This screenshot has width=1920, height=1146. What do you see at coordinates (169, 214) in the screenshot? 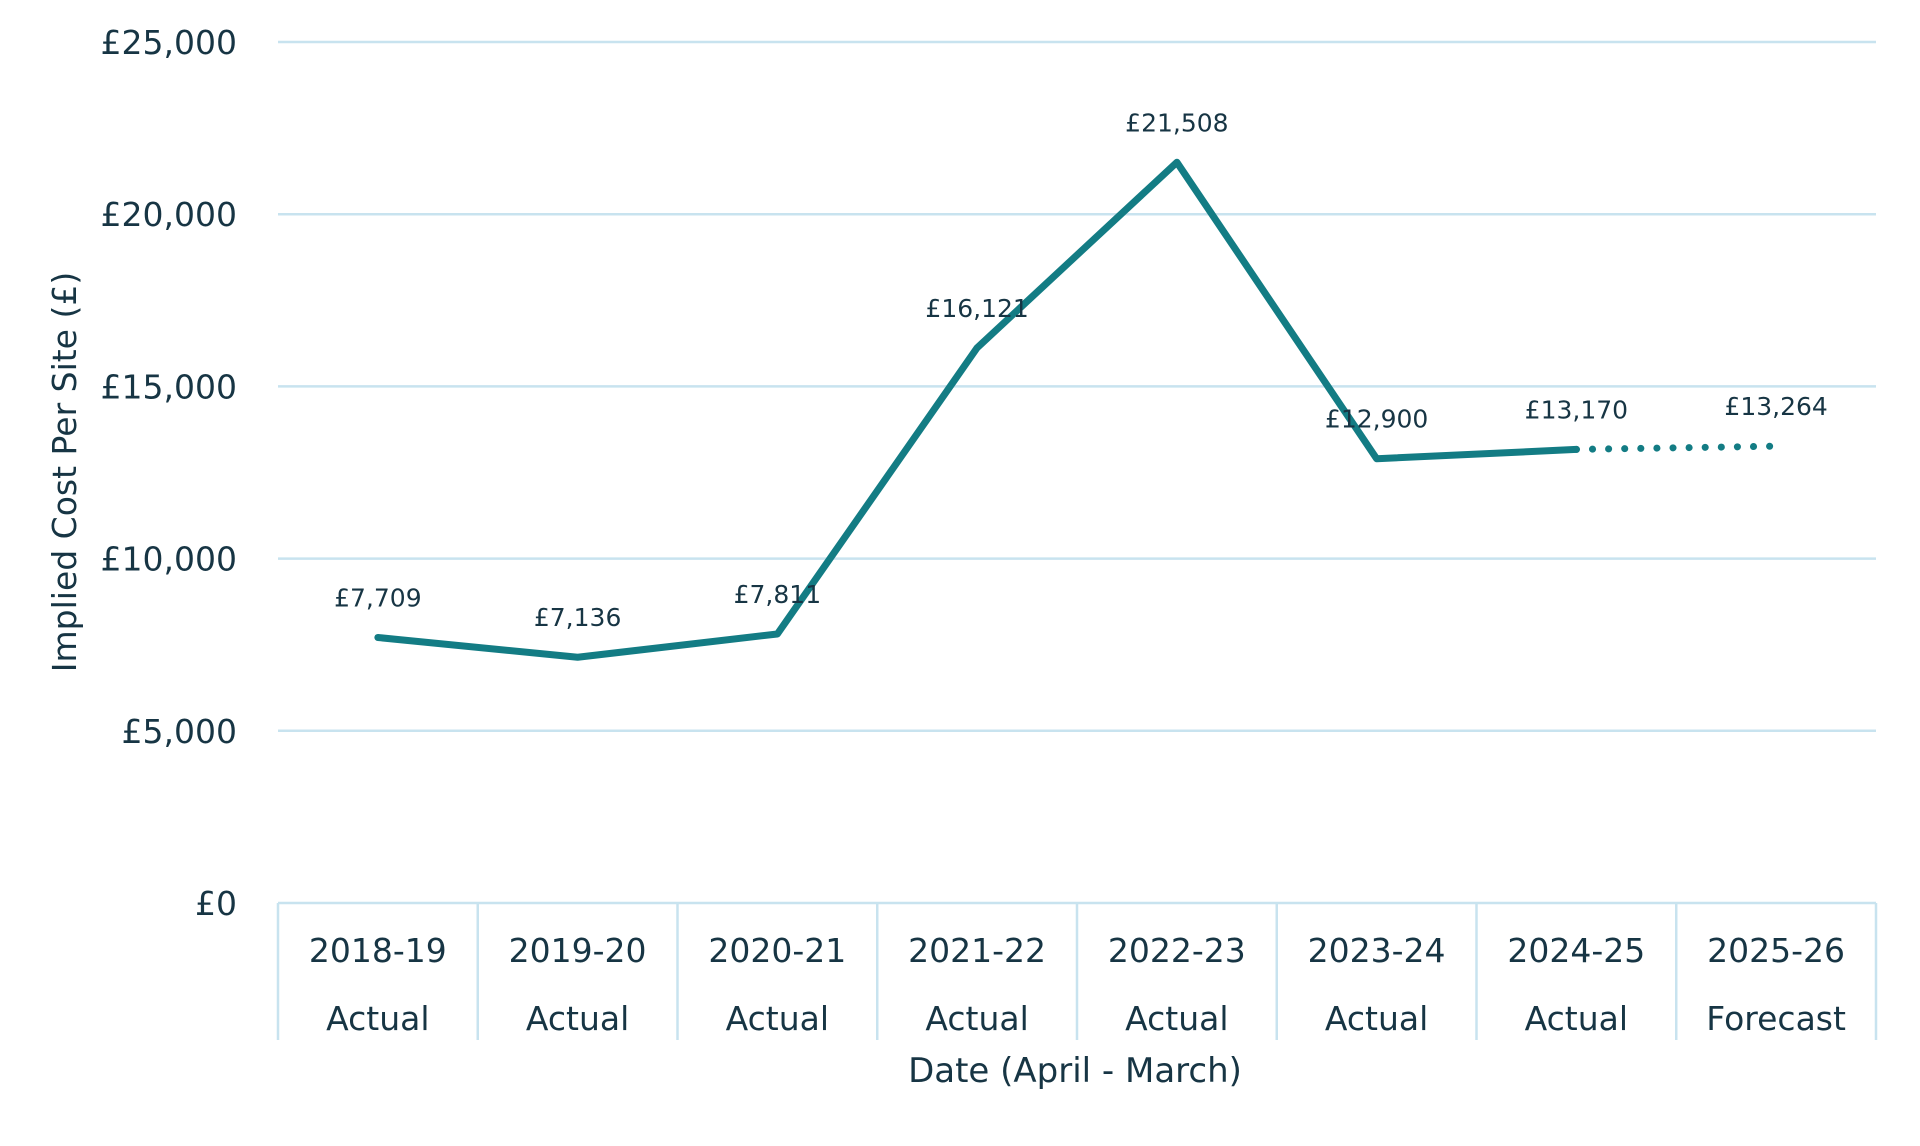
I see `y-tick-label: £20,000` at bounding box center [169, 214].